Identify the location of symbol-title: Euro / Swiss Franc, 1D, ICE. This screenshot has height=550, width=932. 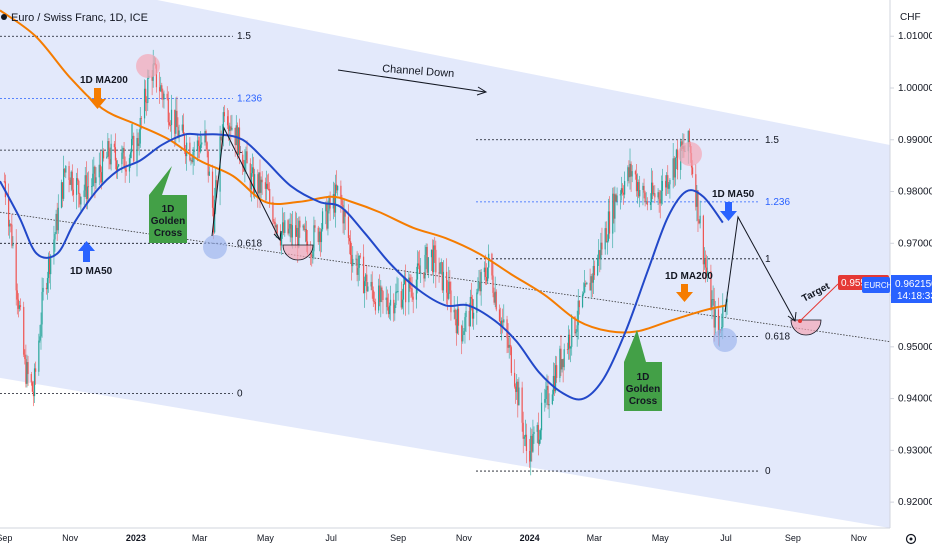
(79, 18).